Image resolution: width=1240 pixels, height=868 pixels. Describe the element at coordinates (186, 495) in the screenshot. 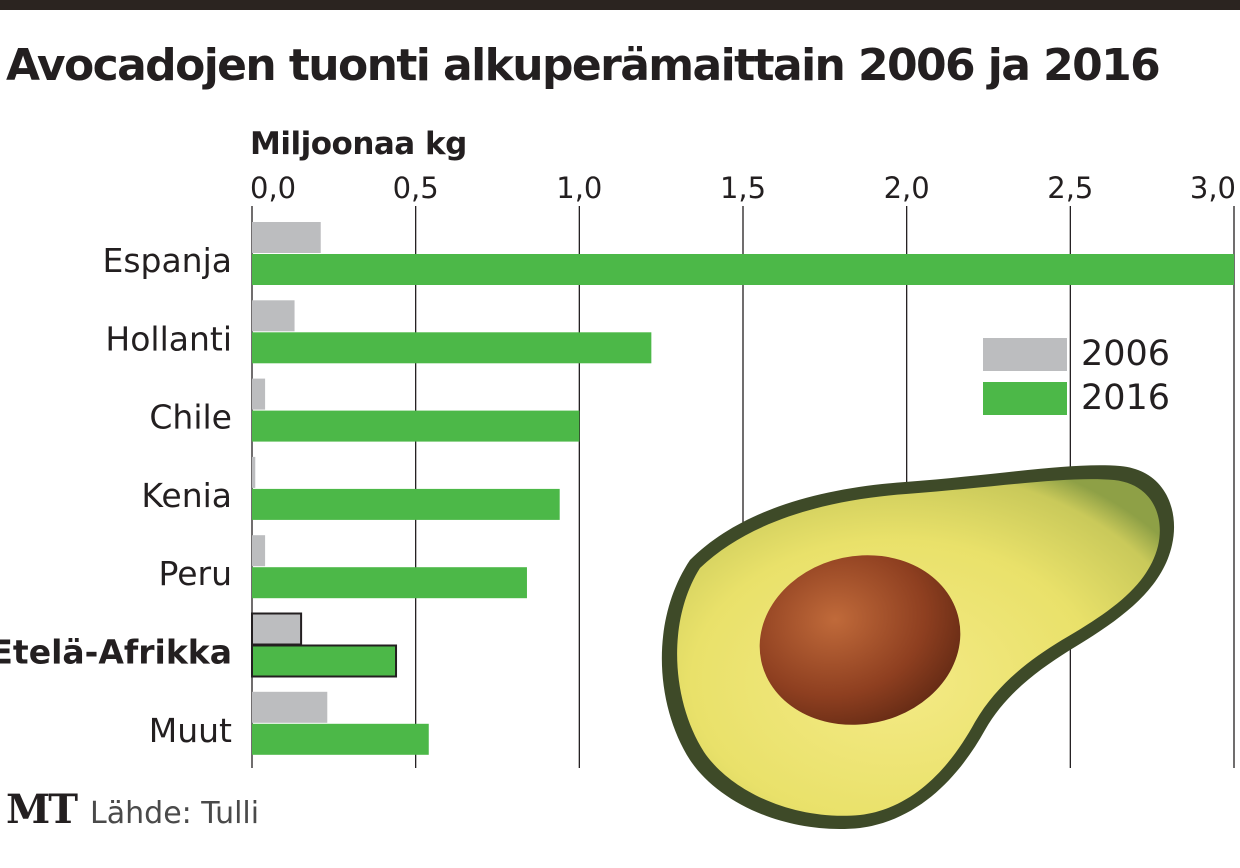

I see `category-label: Kenia` at that location.